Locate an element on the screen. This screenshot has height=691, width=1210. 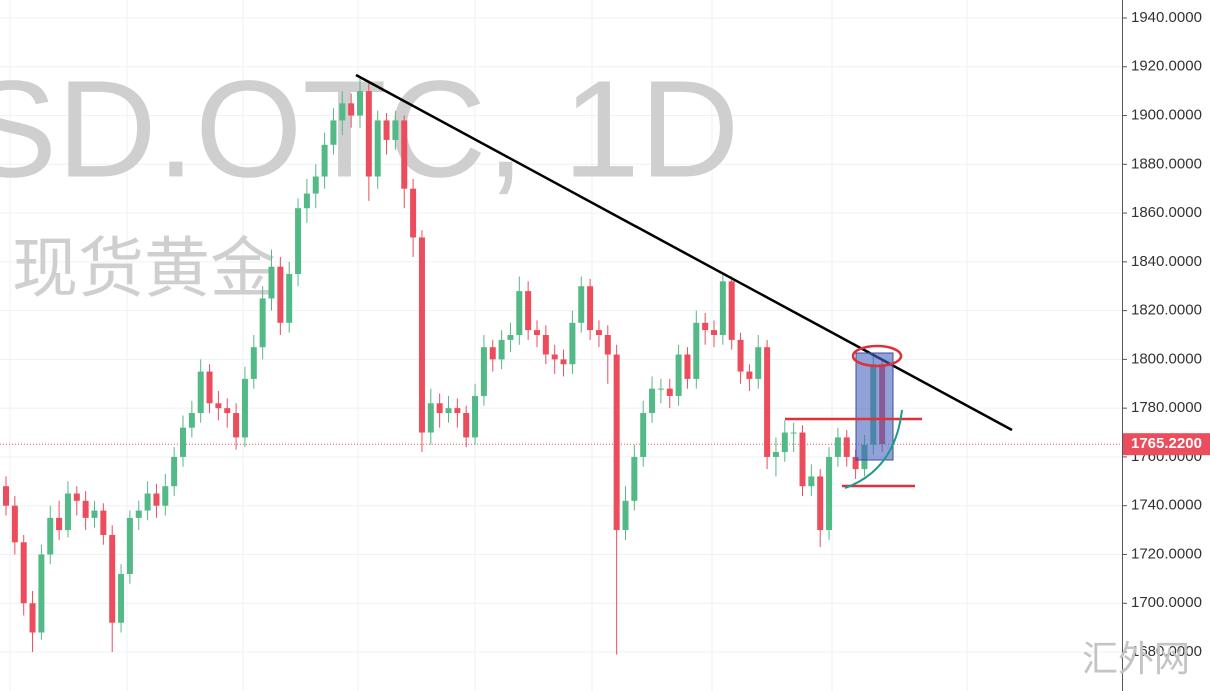
y-tick-label: 1680.0000 is located at coordinates (1166, 651).